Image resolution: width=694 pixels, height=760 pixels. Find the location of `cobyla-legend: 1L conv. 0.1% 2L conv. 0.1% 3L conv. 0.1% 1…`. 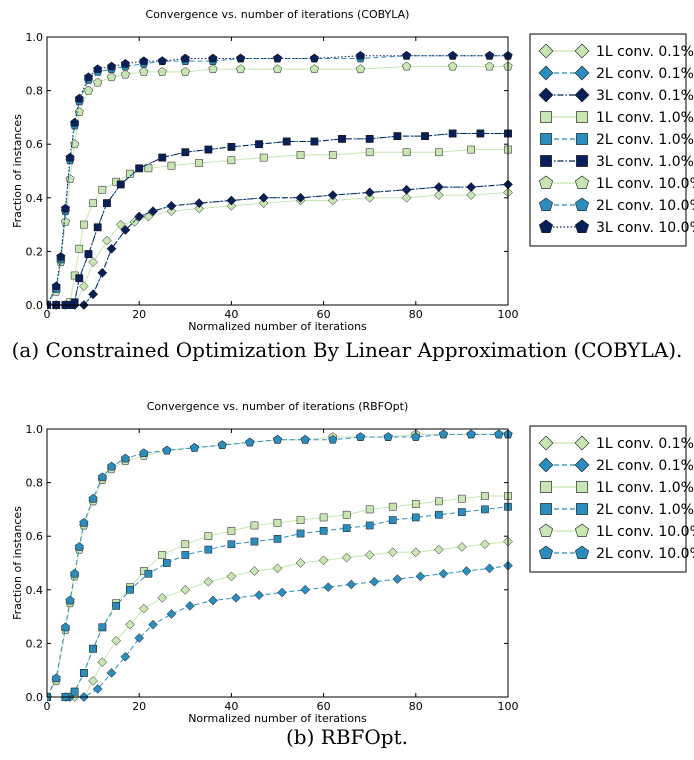

cobyla-legend: 1L conv. 0.1% 2L conv. 0.1% 3L conv. 0.1% 1… is located at coordinates (611, 140).